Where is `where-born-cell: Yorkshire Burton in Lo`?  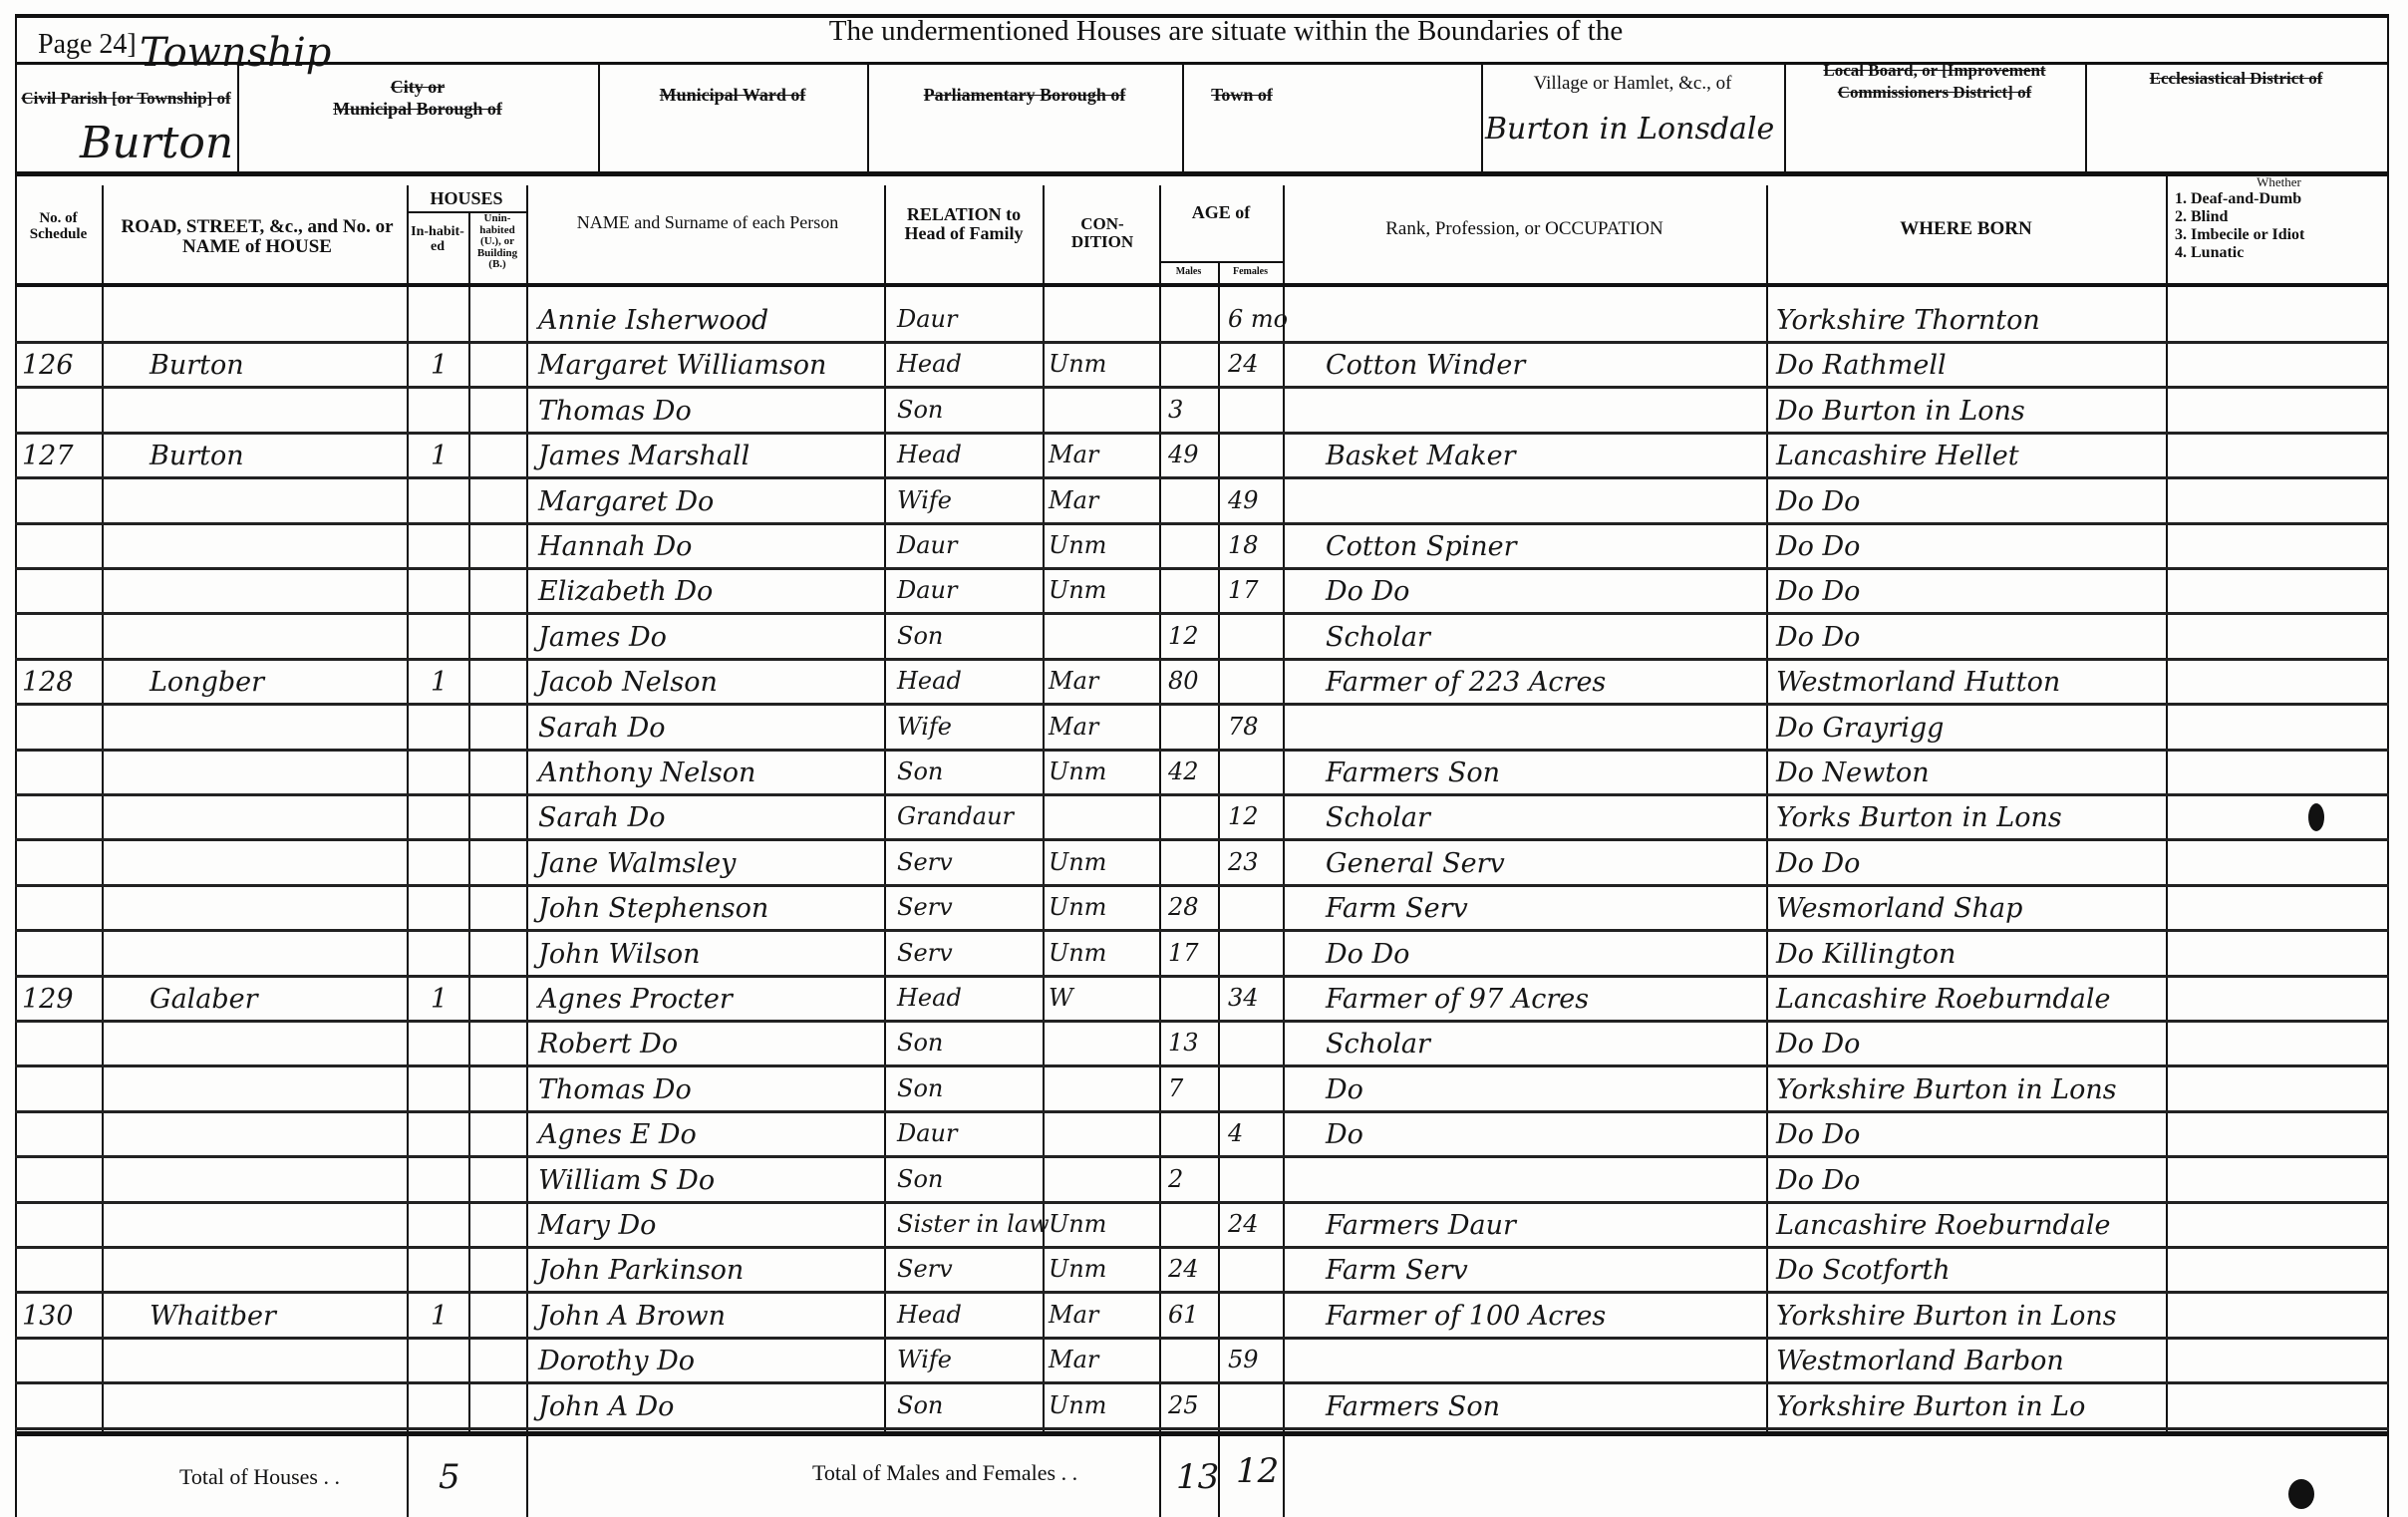 where-born-cell: Yorkshire Burton in Lo is located at coordinates (1931, 1406).